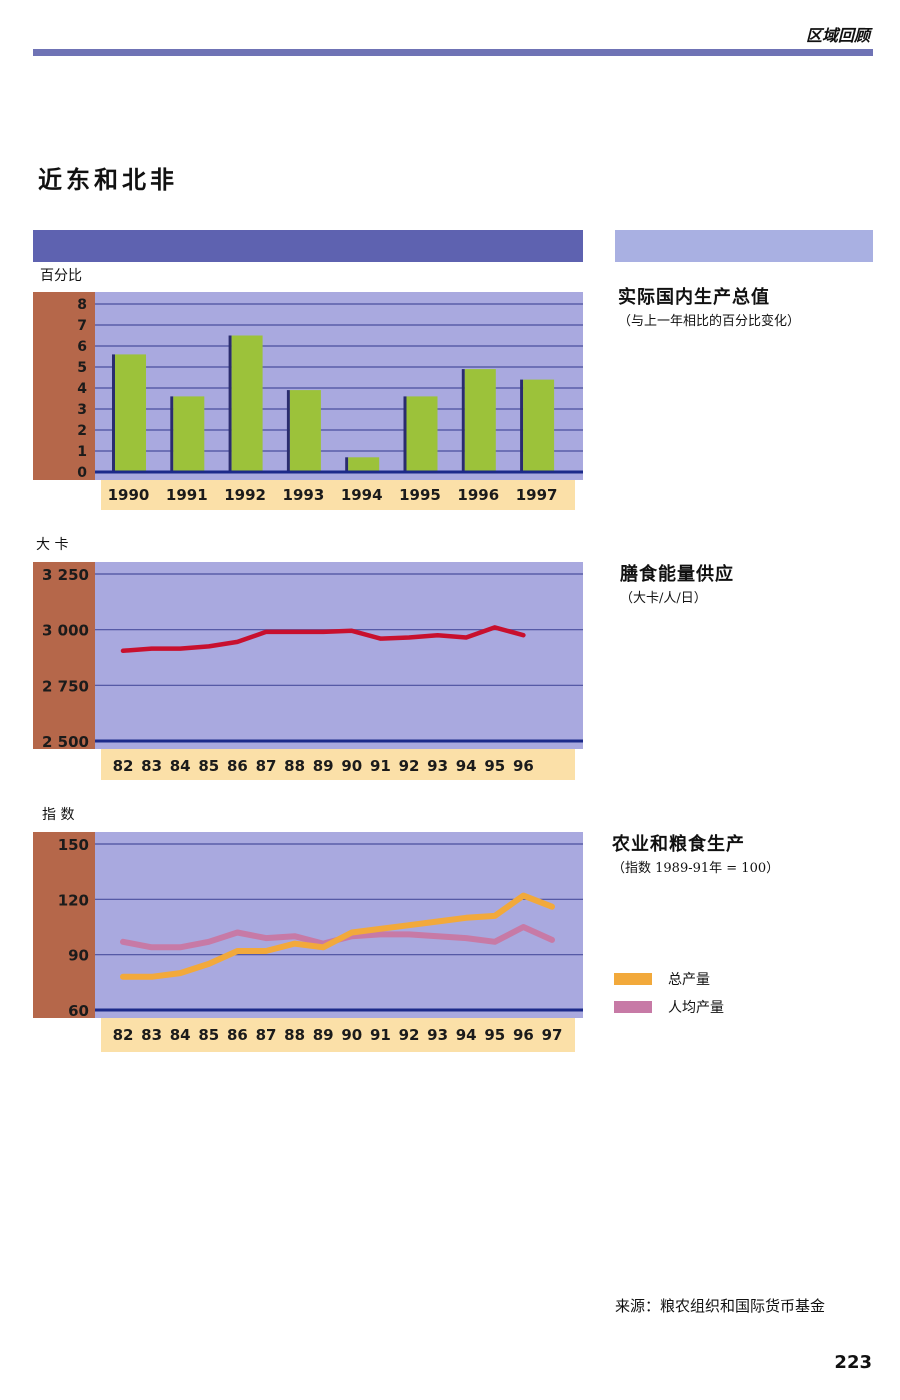 The width and height of the screenshot is (900, 1400). I want to click on x-tick-label: 1994, so click(362, 495).